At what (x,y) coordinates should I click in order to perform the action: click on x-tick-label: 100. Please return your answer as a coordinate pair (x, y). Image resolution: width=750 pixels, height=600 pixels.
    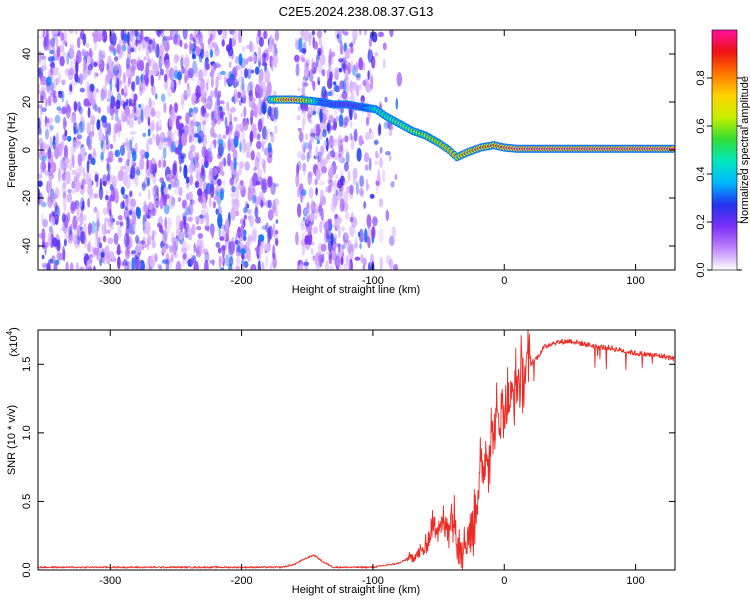
    Looking at the image, I should click on (635, 581).